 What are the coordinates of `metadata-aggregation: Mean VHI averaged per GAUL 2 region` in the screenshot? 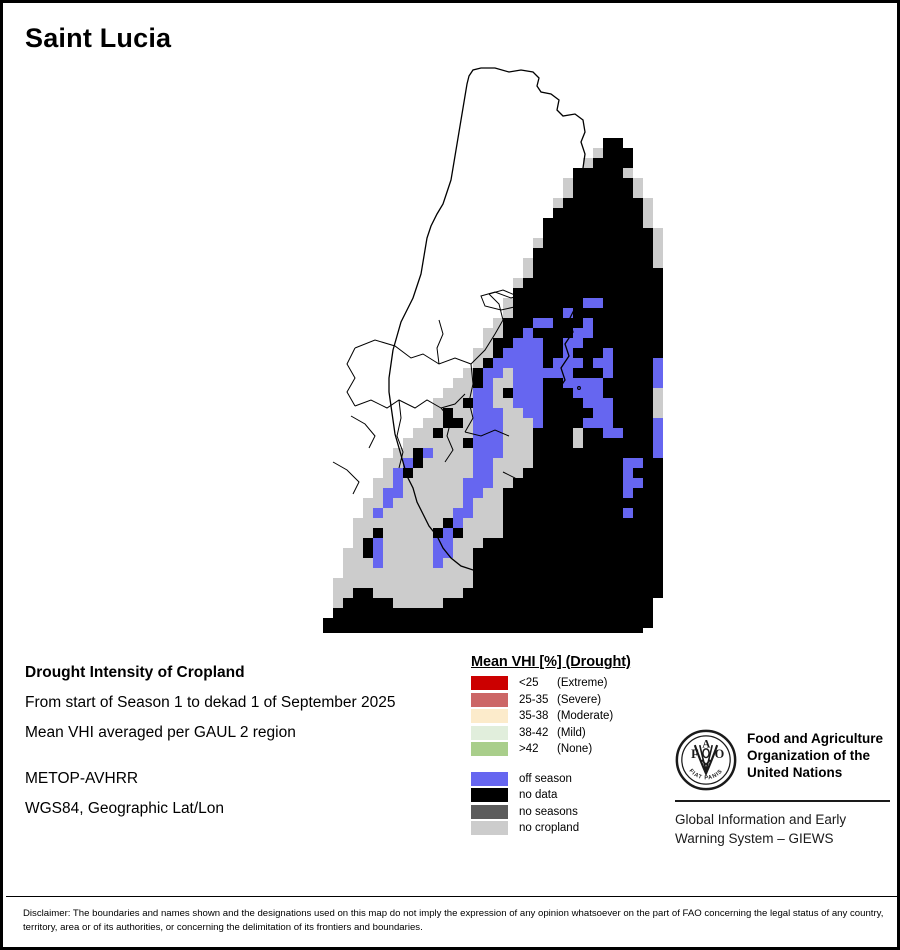 It's located at (160, 732).